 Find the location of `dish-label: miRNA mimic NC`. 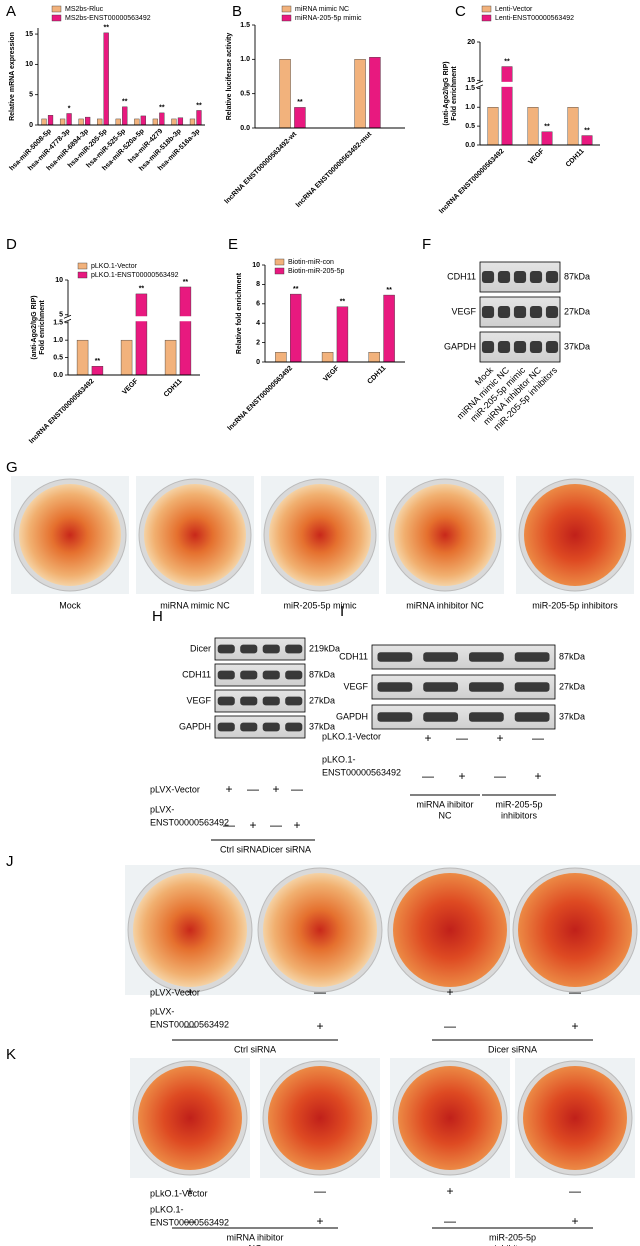

dish-label: miRNA mimic NC is located at coordinates (195, 605).